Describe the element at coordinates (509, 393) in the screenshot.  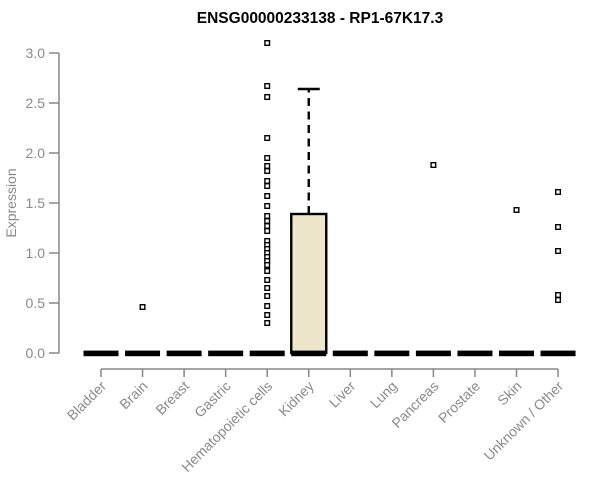
I see `x-category-label: Skin` at that location.